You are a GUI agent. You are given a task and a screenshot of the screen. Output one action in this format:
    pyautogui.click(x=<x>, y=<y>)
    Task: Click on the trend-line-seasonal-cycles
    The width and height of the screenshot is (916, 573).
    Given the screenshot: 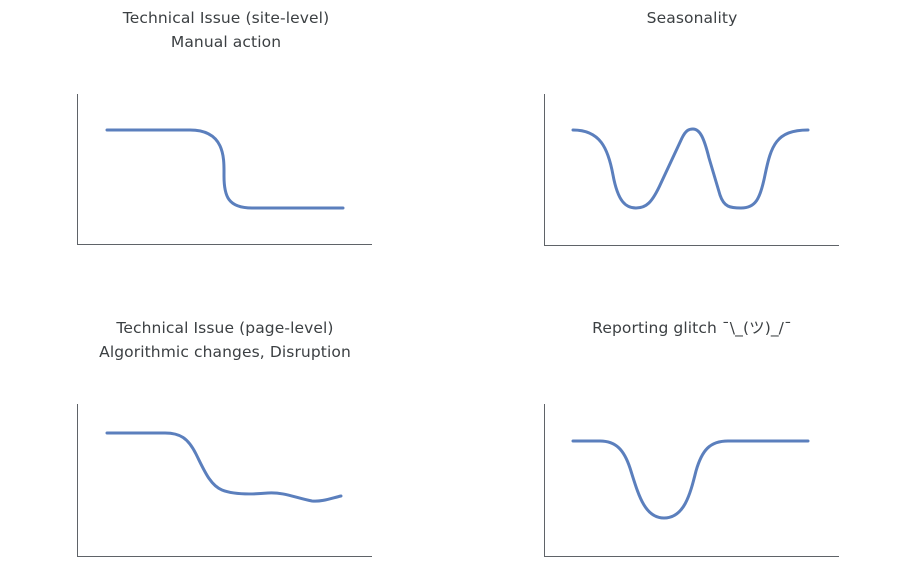 What is the action you would take?
    pyautogui.click(x=690, y=168)
    